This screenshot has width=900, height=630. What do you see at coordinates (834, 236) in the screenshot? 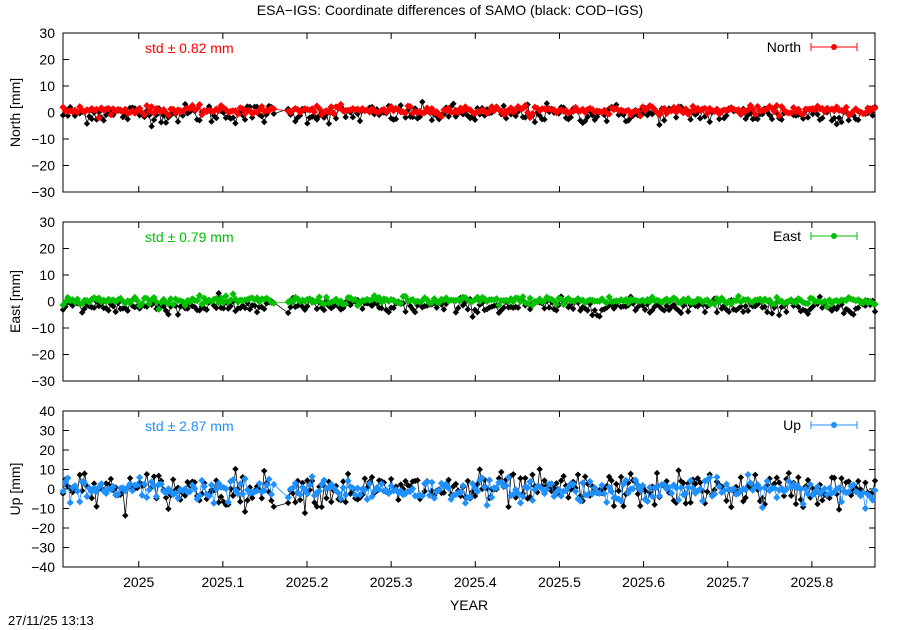
I see `legend-marker` at bounding box center [834, 236].